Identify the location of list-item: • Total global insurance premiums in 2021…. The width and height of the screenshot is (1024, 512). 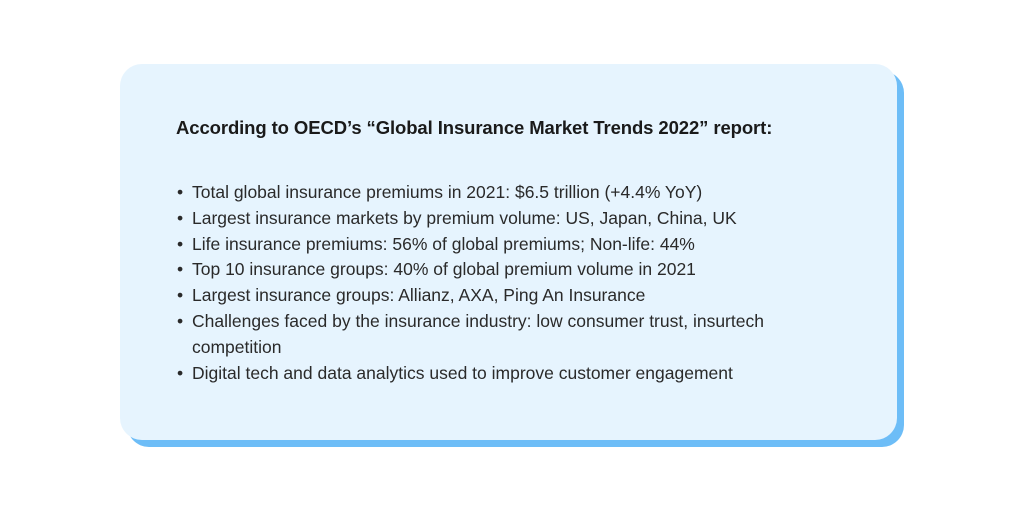
(516, 193).